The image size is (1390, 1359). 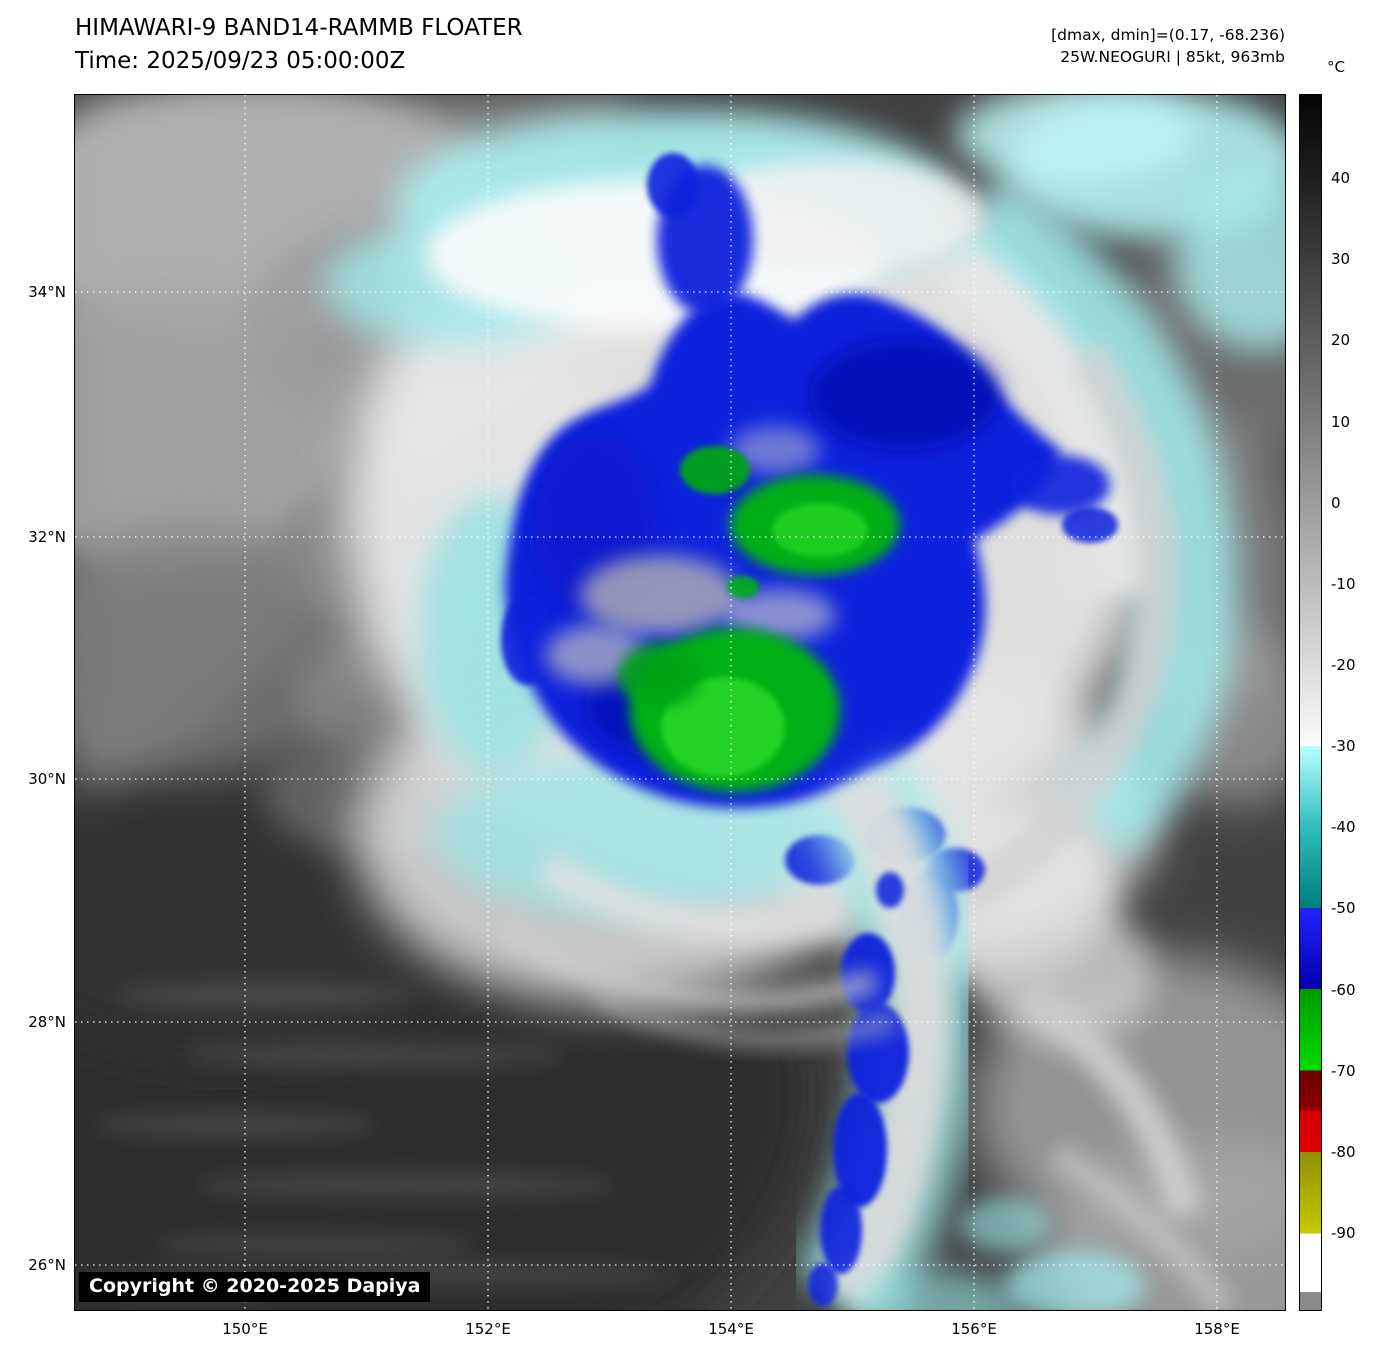 What do you see at coordinates (255, 1287) in the screenshot?
I see `copyright-badge: Copyright © 2020-2025 Dapiya` at bounding box center [255, 1287].